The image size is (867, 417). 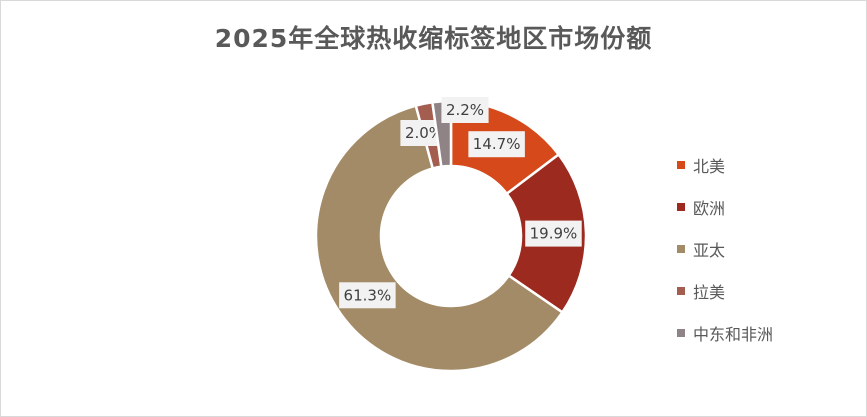 I want to click on legend-item-4: 中东和非洲, so click(x=725, y=333).